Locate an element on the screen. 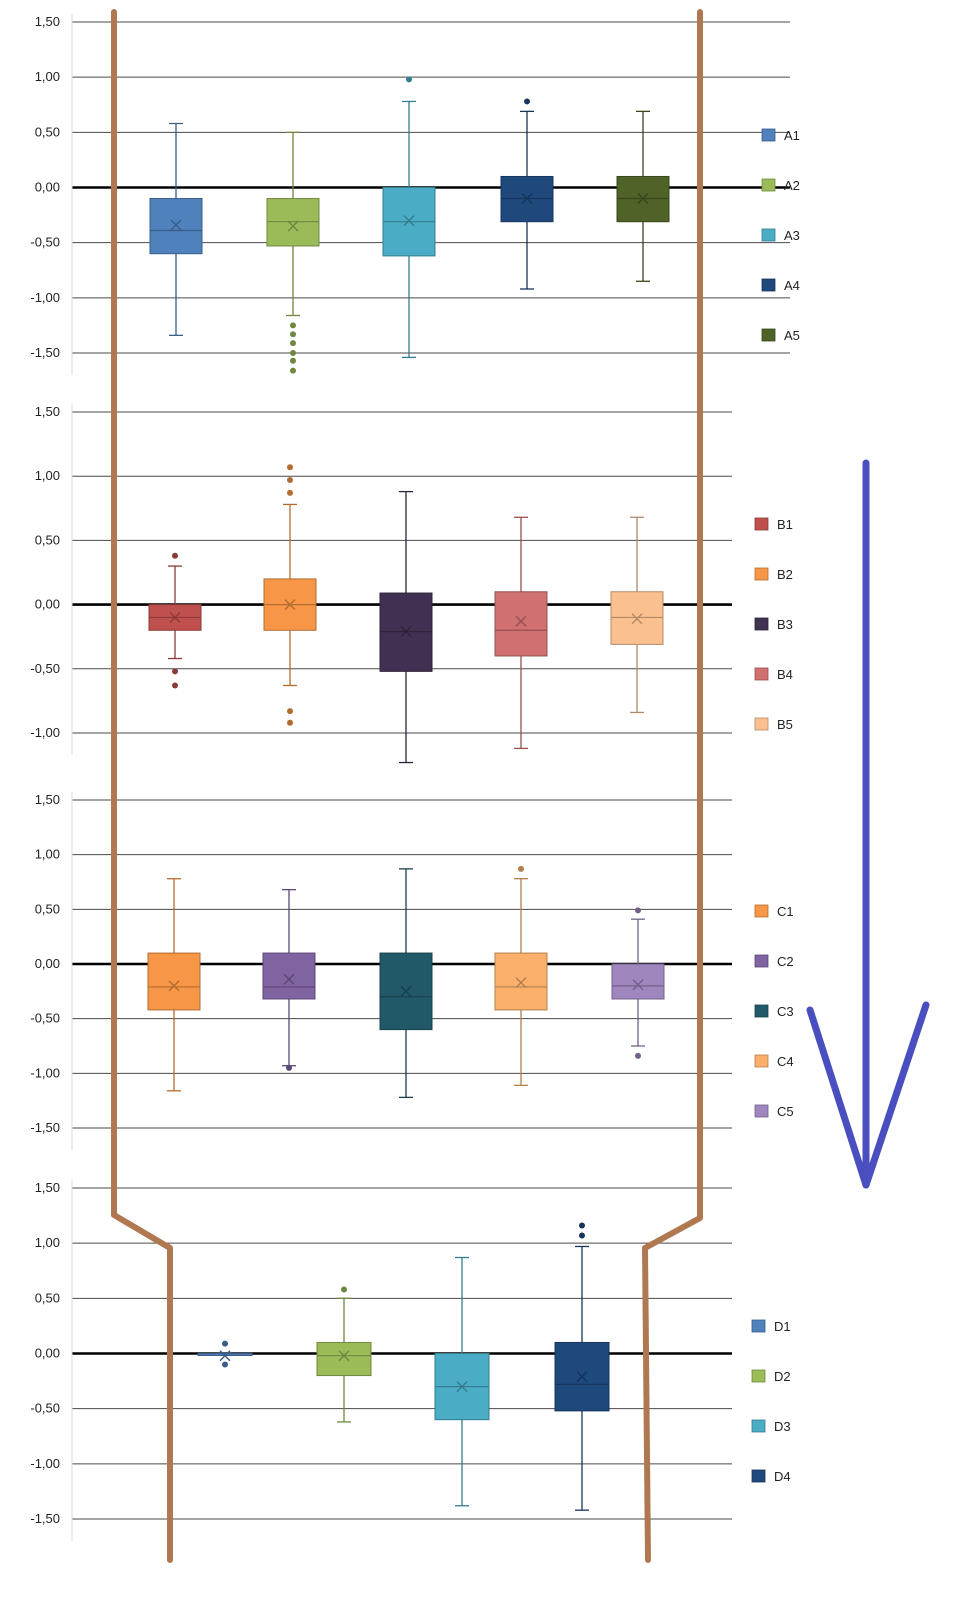  legend-label: C5 is located at coordinates (785, 1111).